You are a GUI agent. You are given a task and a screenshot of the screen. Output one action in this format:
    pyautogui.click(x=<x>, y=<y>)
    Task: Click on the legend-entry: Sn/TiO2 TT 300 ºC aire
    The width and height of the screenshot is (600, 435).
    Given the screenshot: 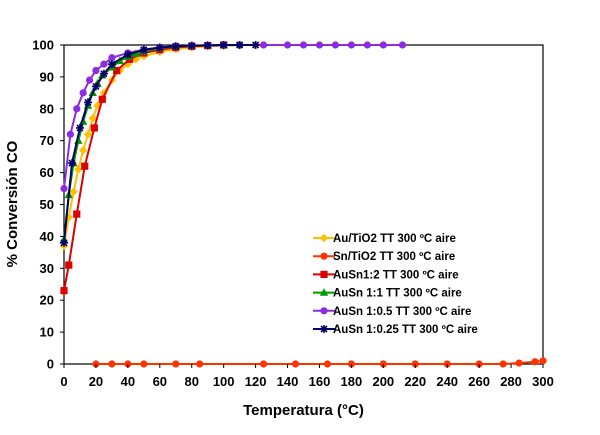 What is the action you would take?
    pyautogui.click(x=384, y=257)
    